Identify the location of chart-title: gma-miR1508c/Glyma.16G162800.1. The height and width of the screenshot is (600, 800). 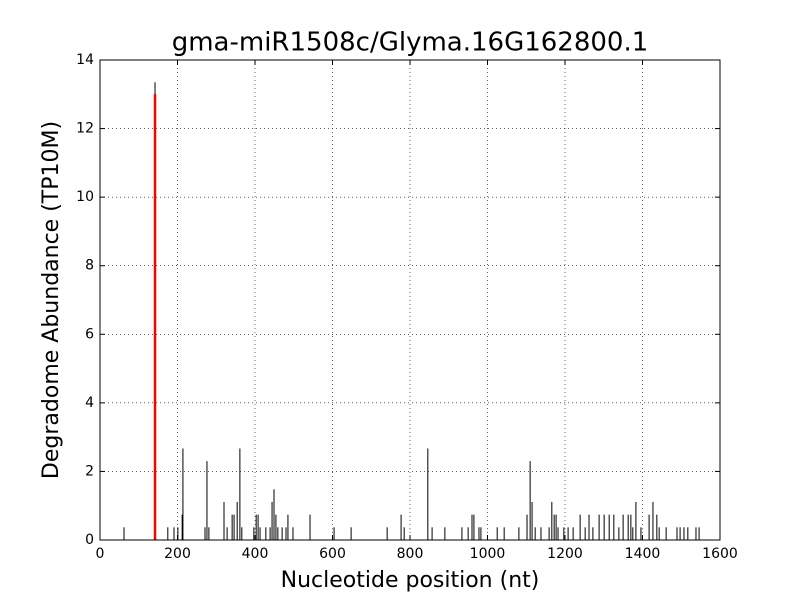
(410, 43).